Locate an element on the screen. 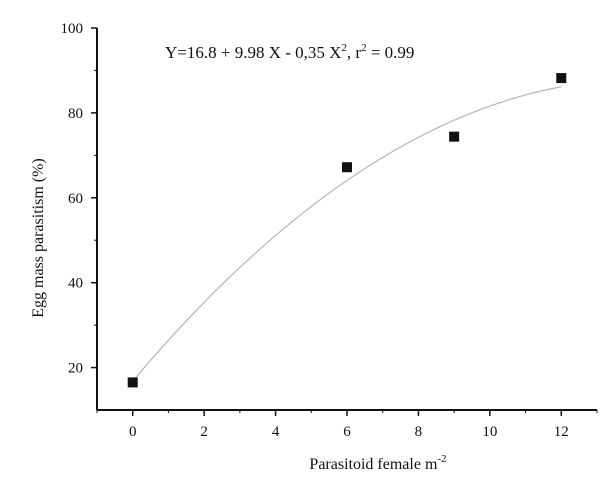  x-tick-label: 10 is located at coordinates (489, 432).